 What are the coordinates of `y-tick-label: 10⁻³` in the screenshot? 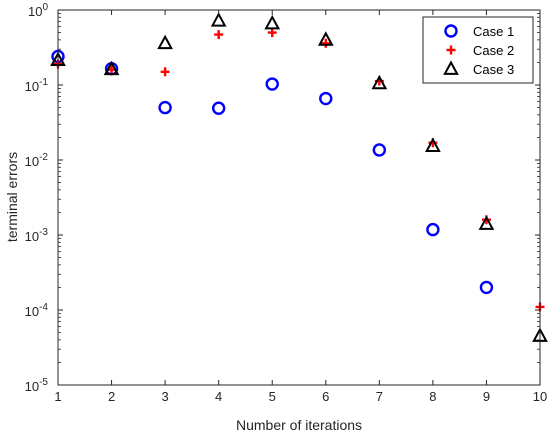 It's located at (37, 235).